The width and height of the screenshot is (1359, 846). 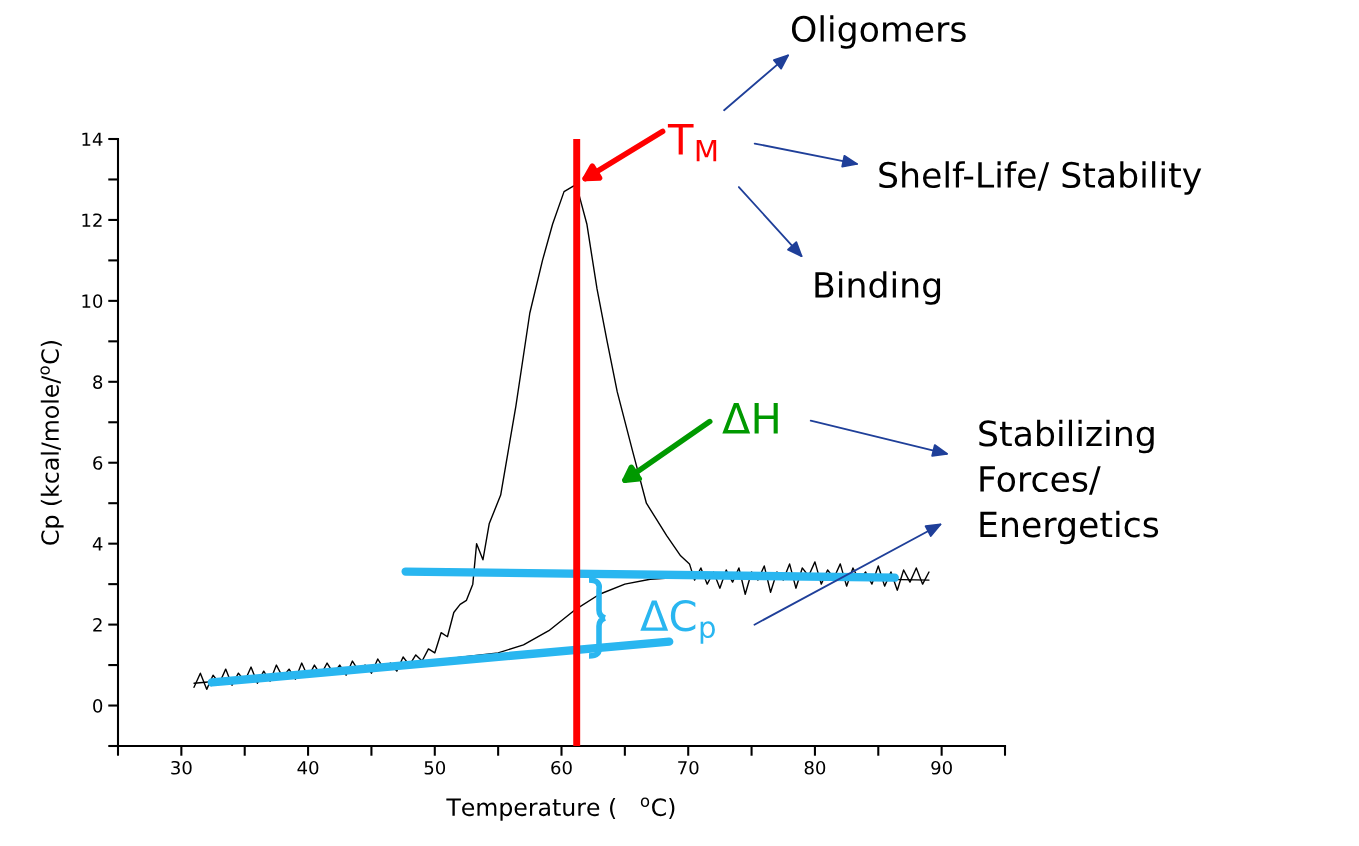 What do you see at coordinates (750, 418) in the screenshot?
I see `annotation: ΔH` at bounding box center [750, 418].